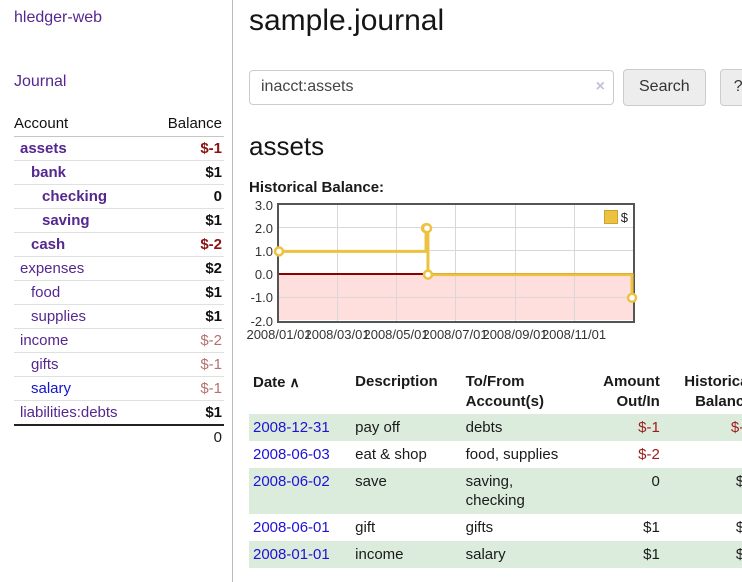 The height and width of the screenshot is (582, 742). I want to click on account-link-bank: bank, so click(49, 172).